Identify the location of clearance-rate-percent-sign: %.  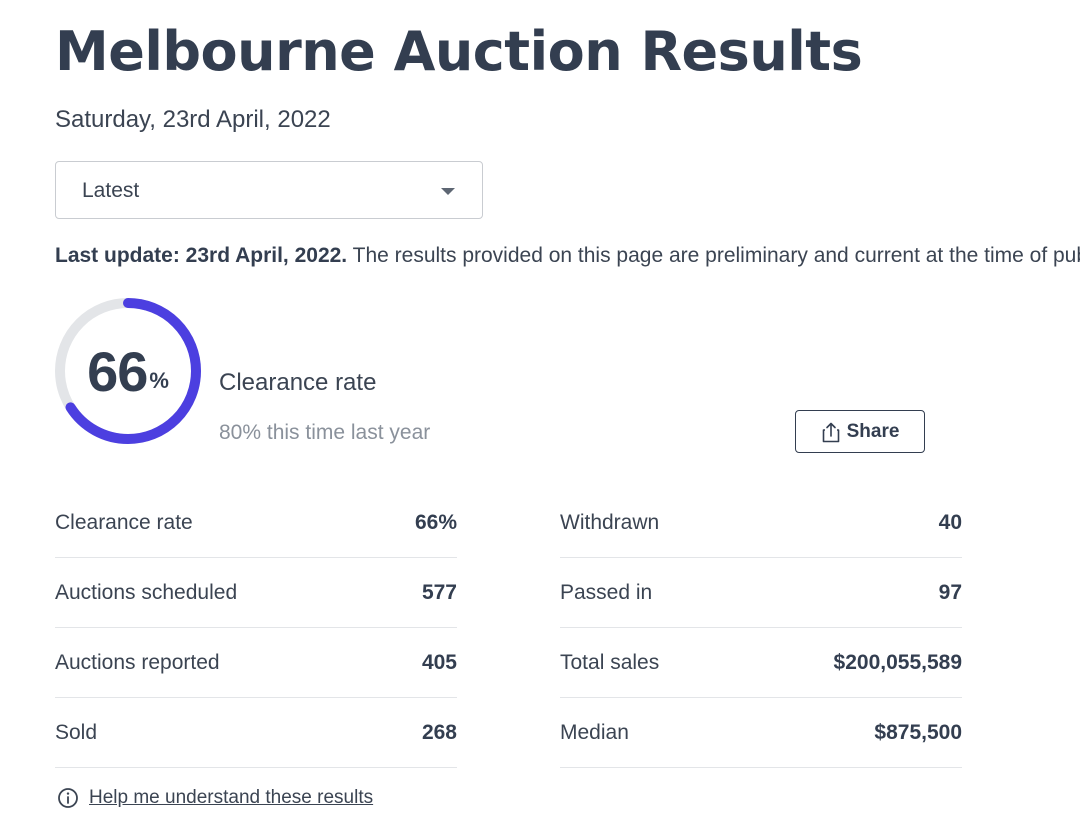
(159, 380).